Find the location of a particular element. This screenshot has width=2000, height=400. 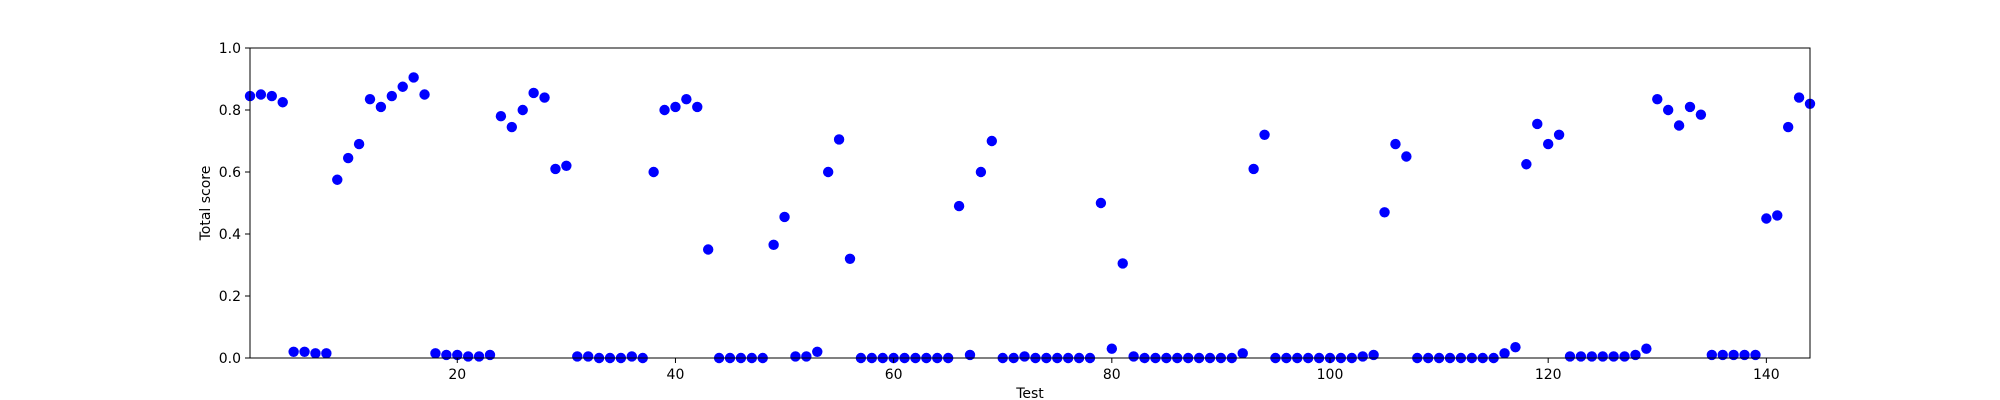

y-axis-label: Total score is located at coordinates (206, 204).